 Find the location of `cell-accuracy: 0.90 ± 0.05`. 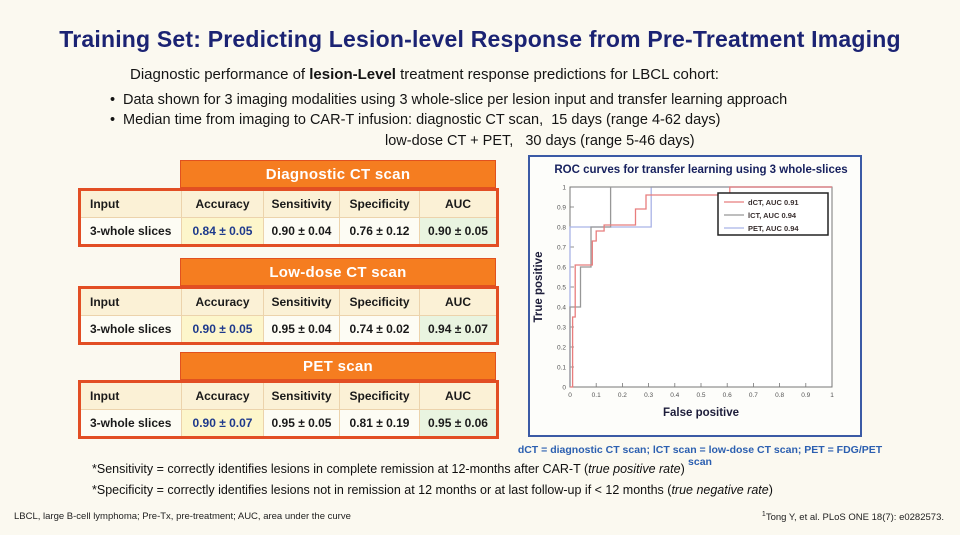

cell-accuracy: 0.90 ± 0.05 is located at coordinates (222, 329).